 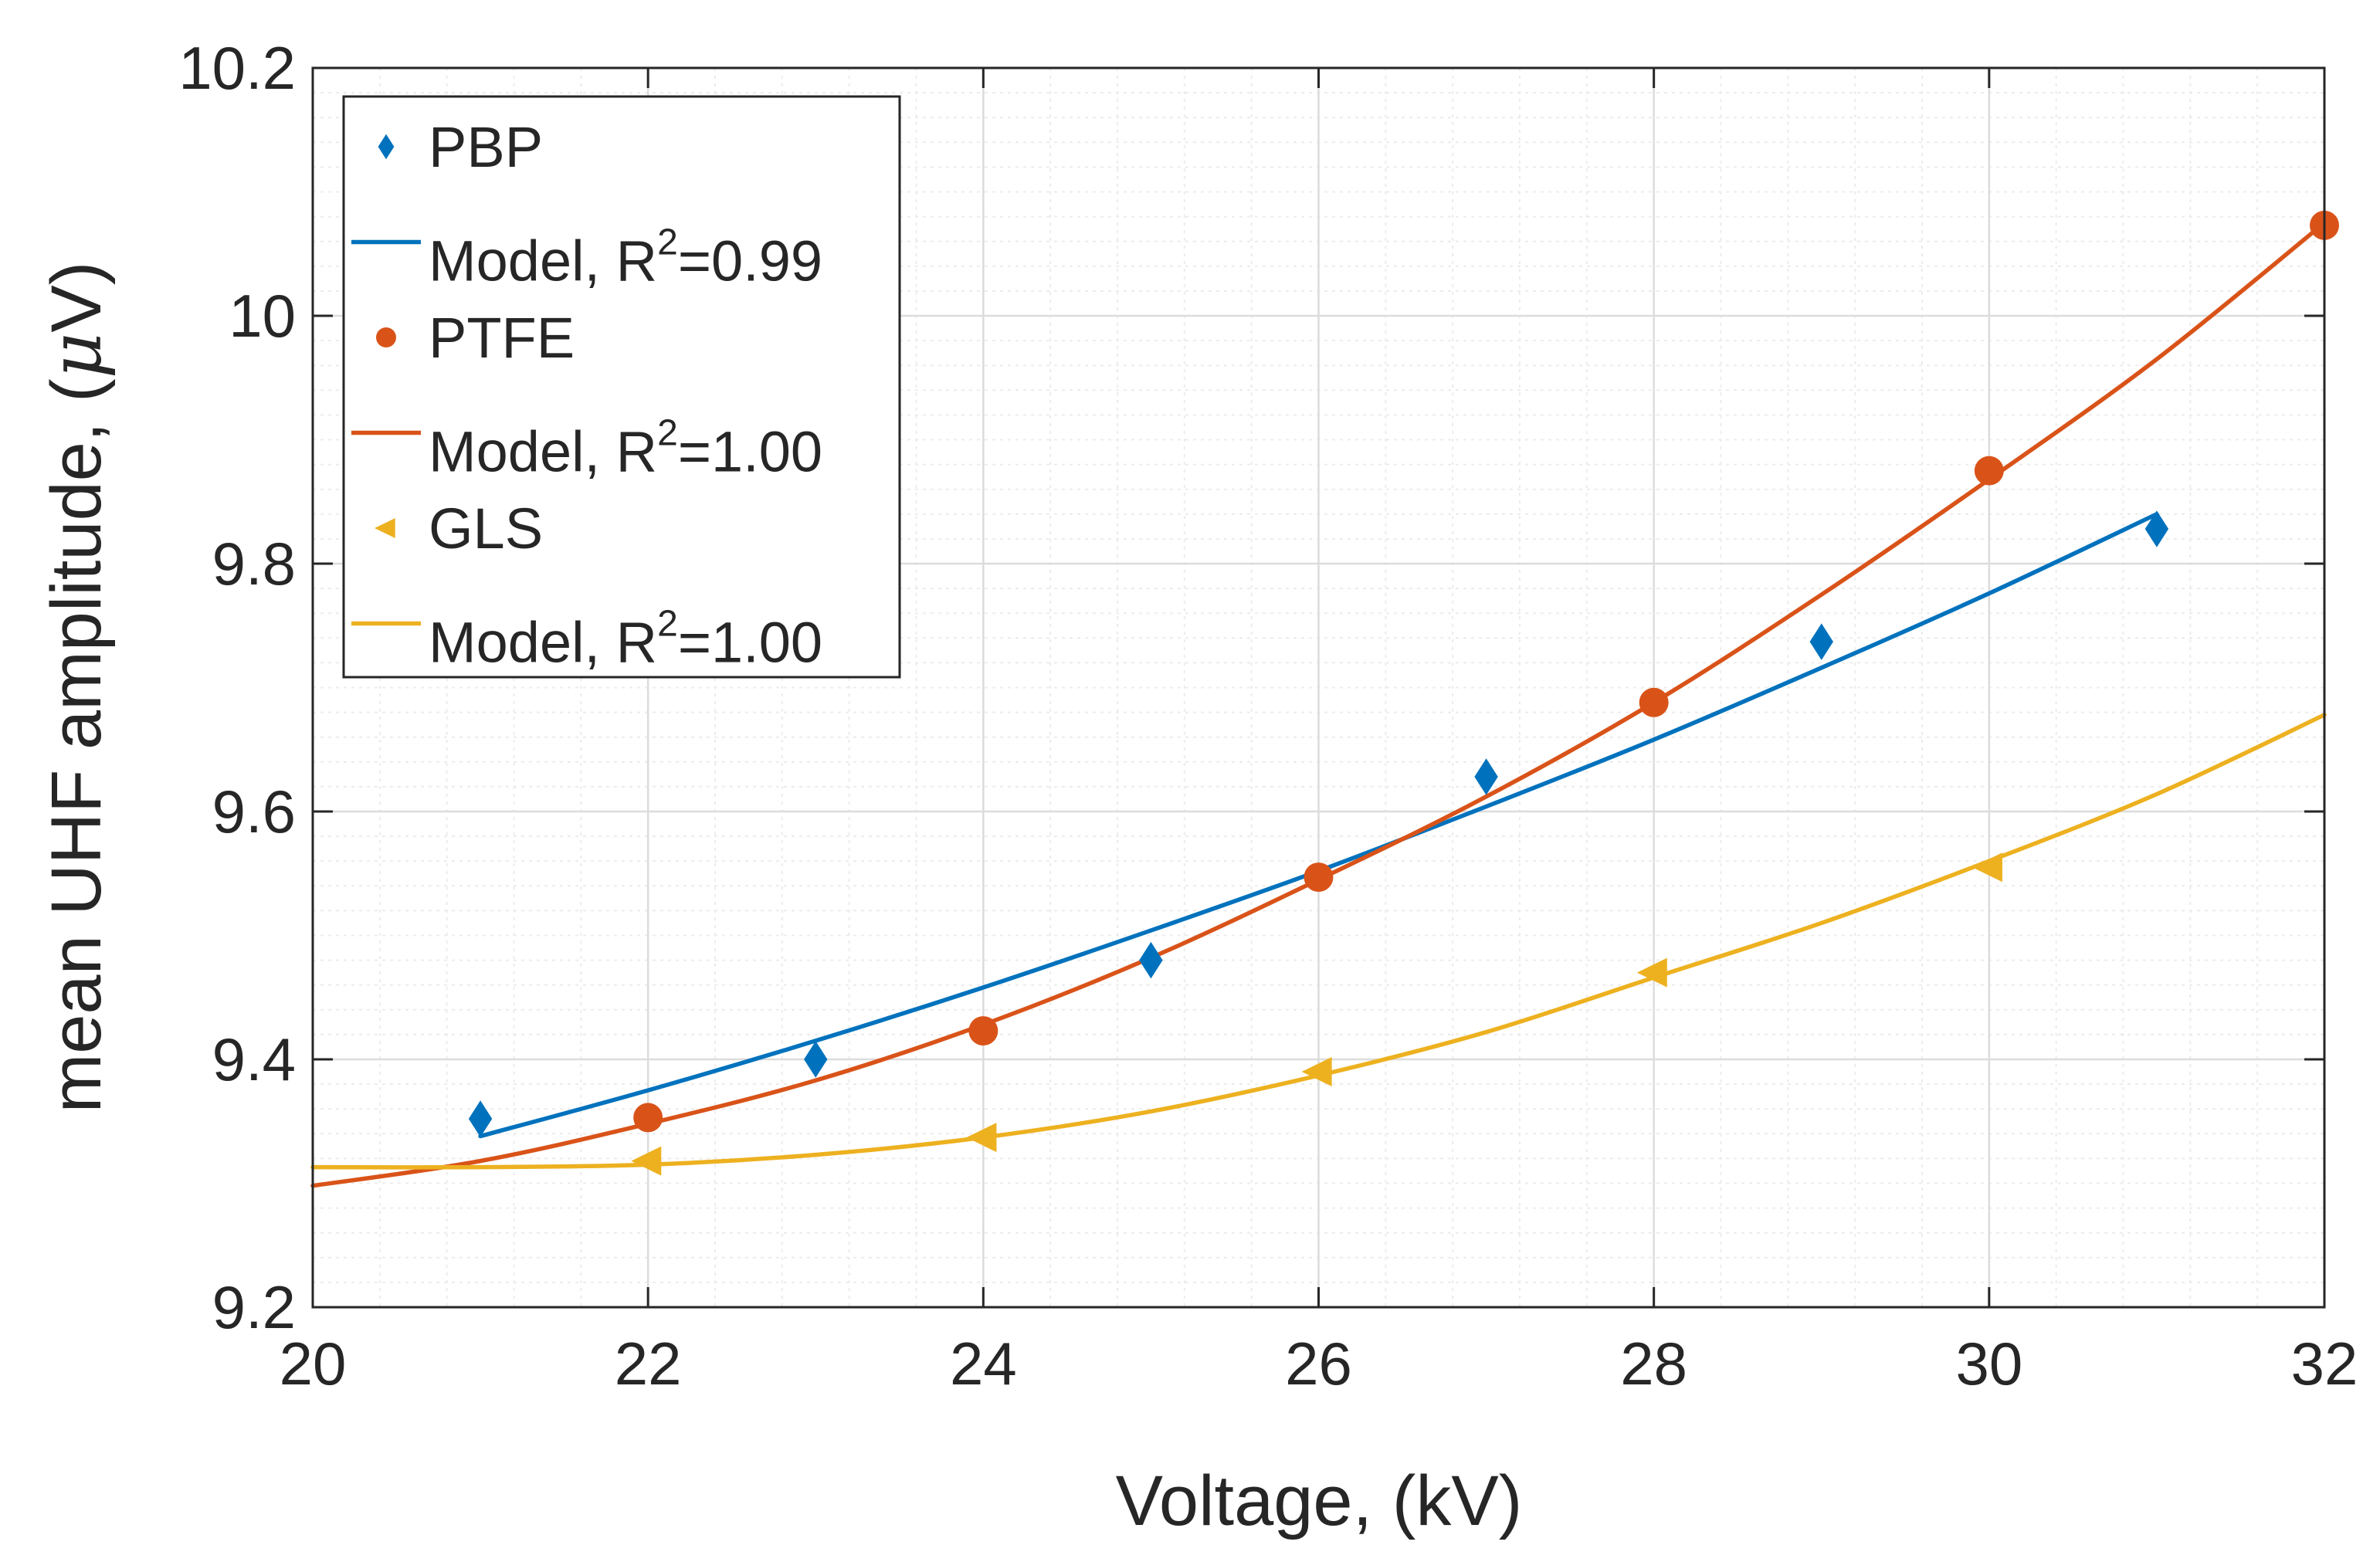 I want to click on legend-label-text: PBP, so click(x=486, y=147).